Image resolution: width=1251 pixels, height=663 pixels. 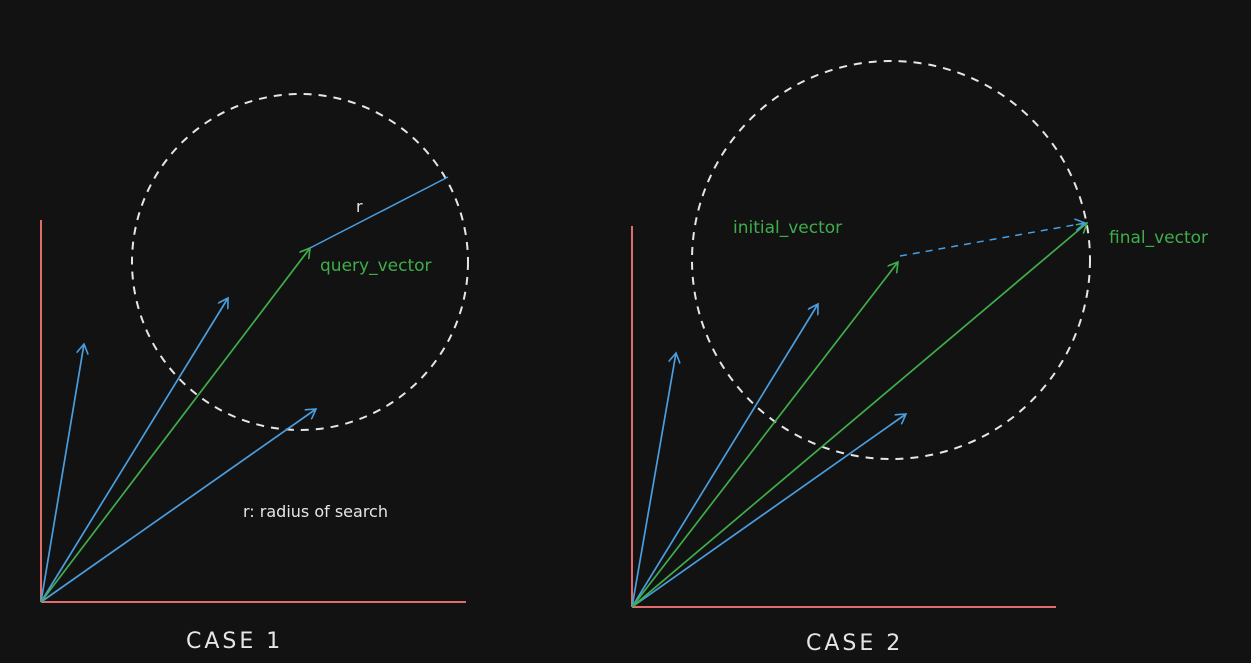 What do you see at coordinates (359, 206) in the screenshot?
I see `case1-radius-label: r` at bounding box center [359, 206].